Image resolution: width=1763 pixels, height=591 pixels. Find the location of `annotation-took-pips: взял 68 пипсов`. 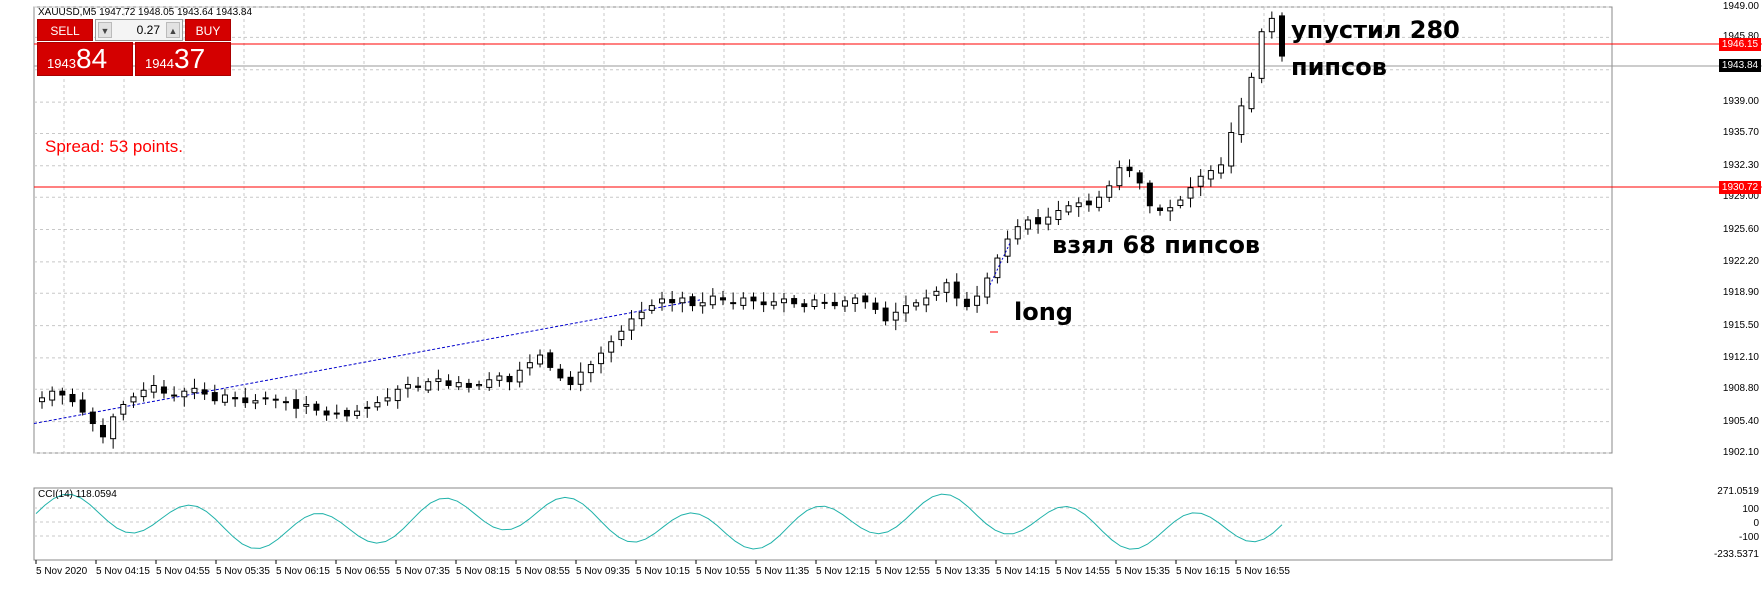

annotation-took-pips: взял 68 пипсов is located at coordinates (1156, 245).